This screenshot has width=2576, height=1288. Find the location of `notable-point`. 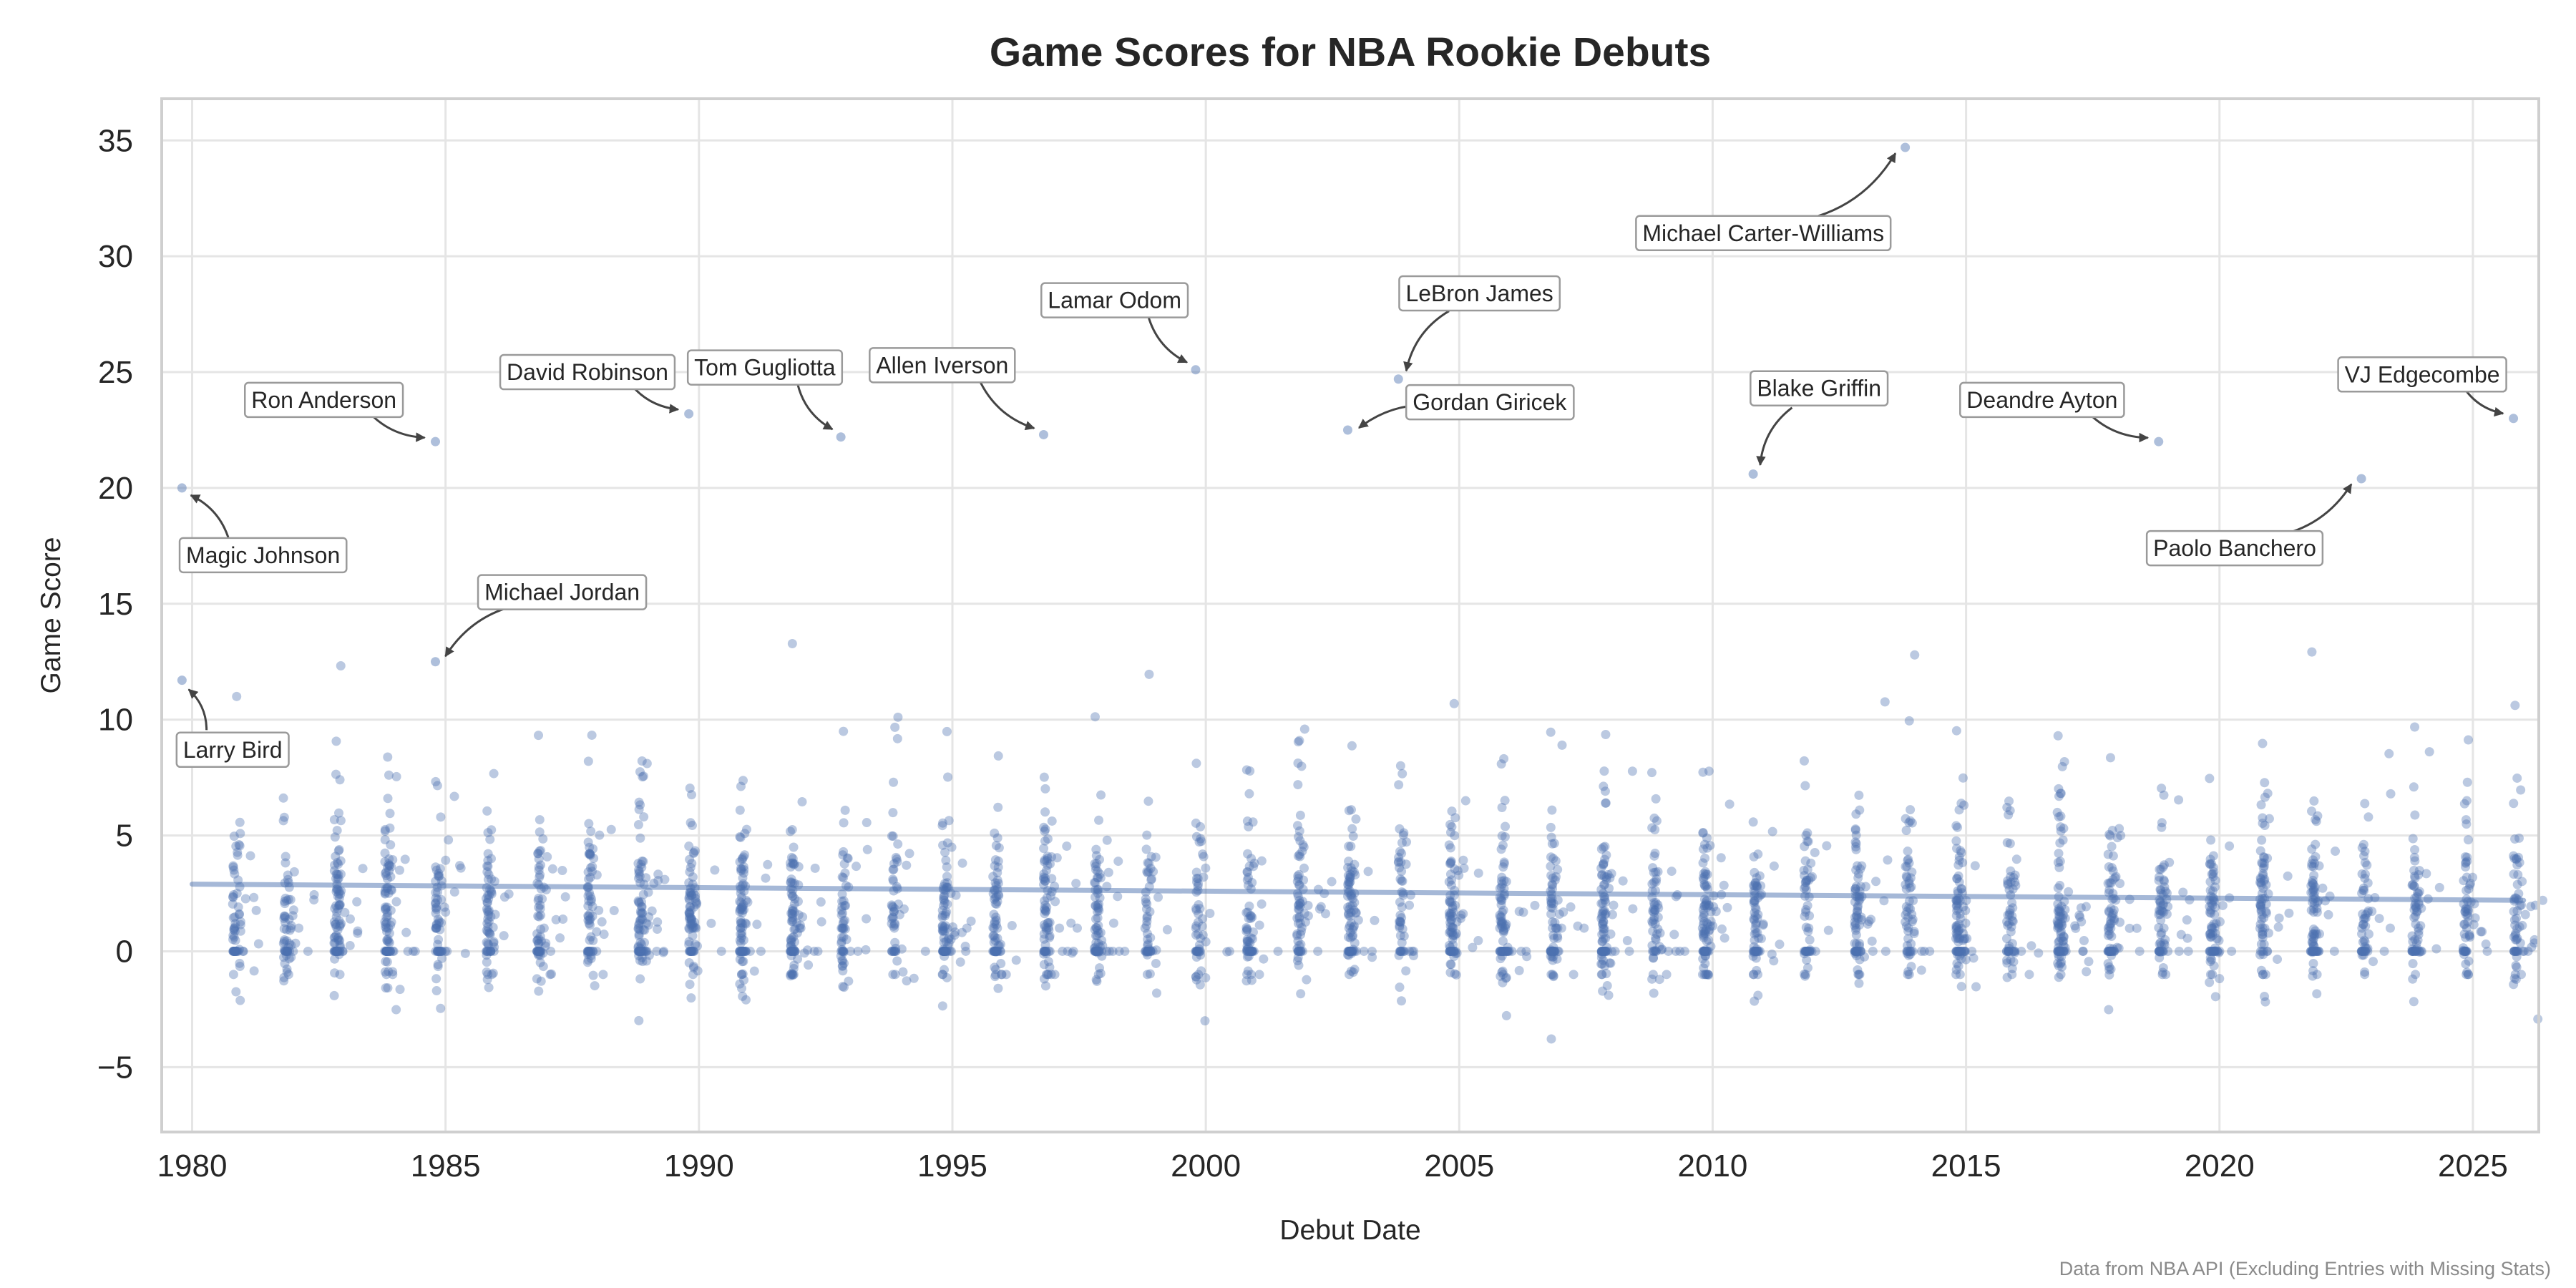

notable-point is located at coordinates (2159, 442).